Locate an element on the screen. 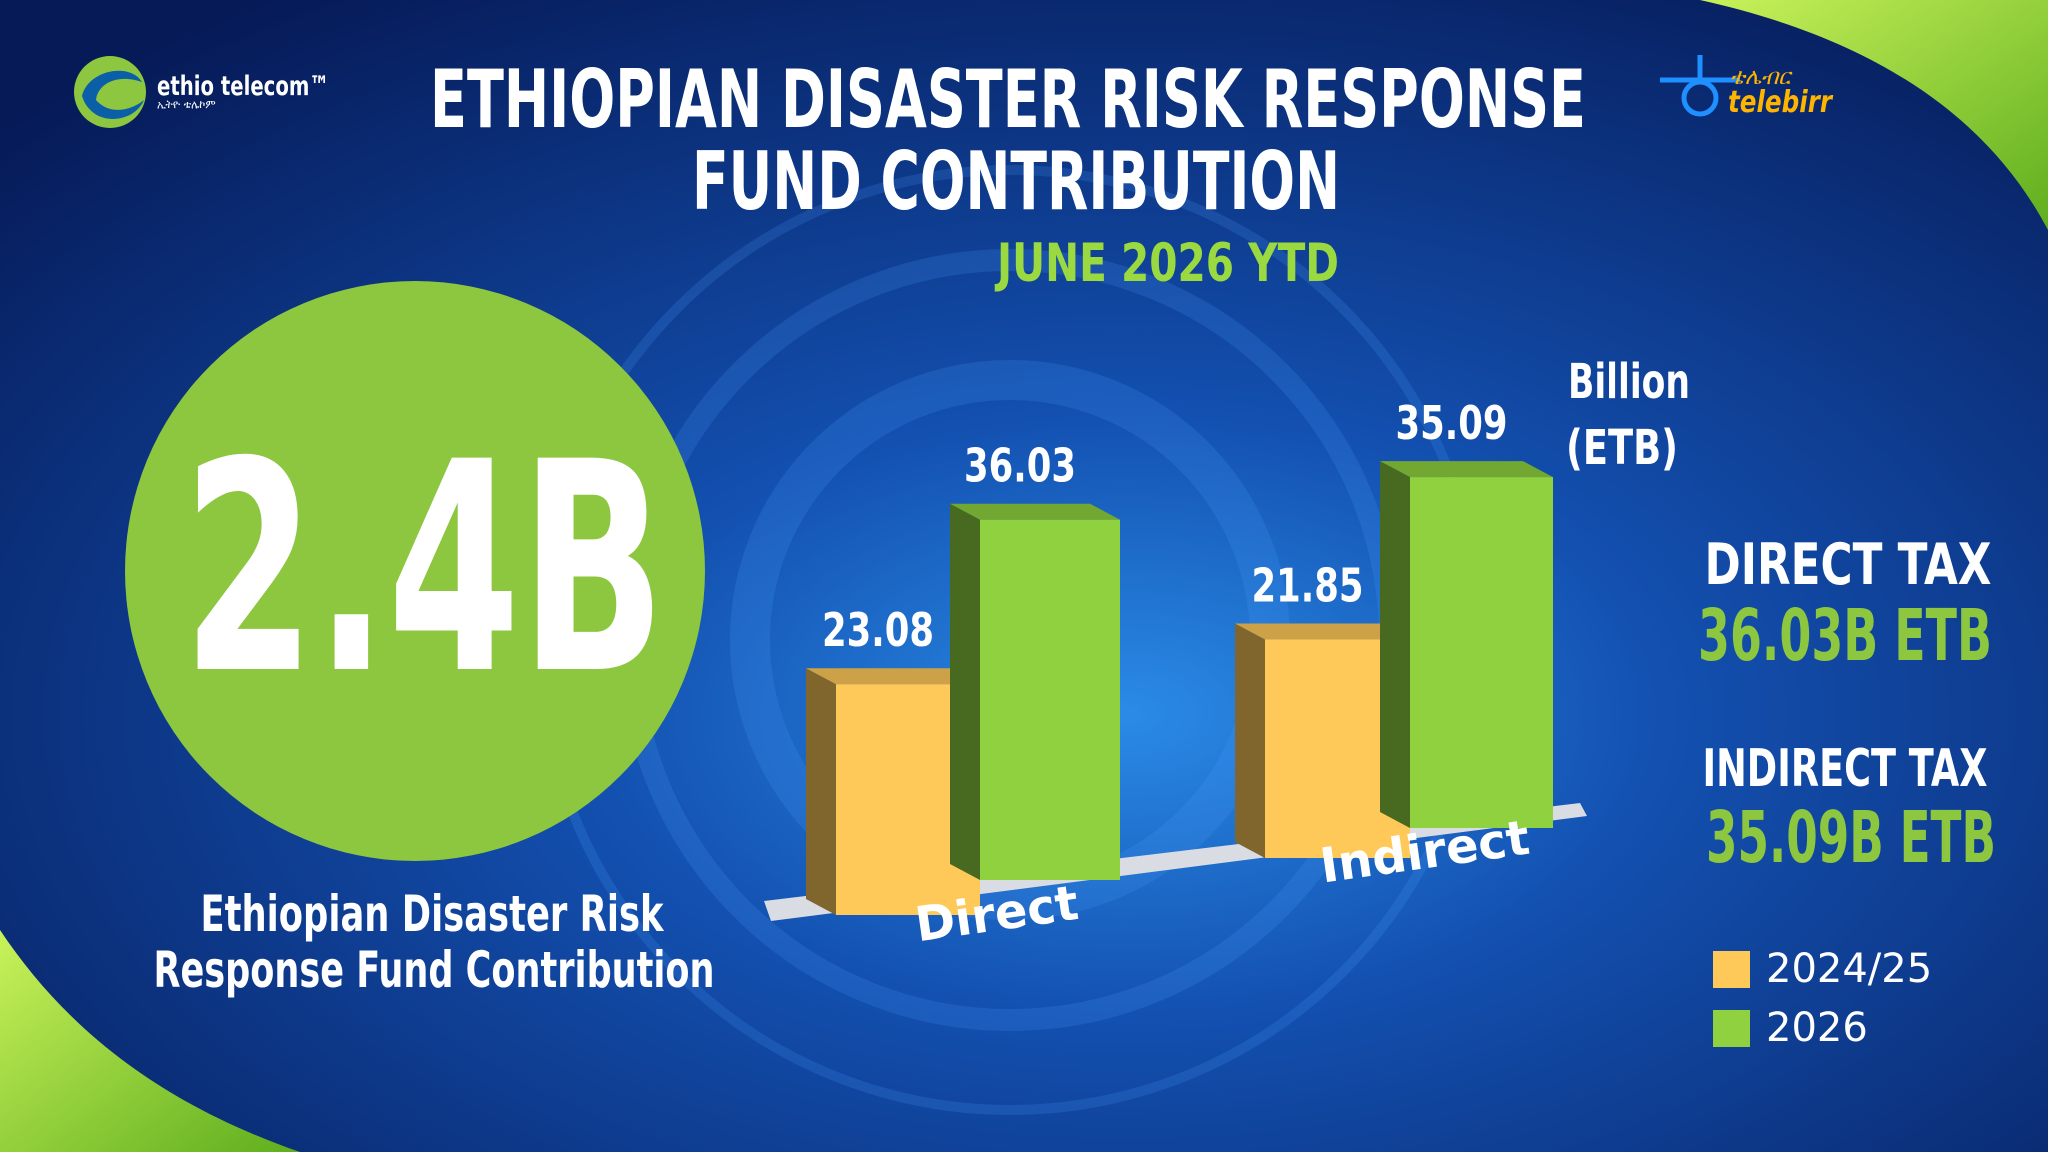  data-label: 21.85 is located at coordinates (1308, 586).